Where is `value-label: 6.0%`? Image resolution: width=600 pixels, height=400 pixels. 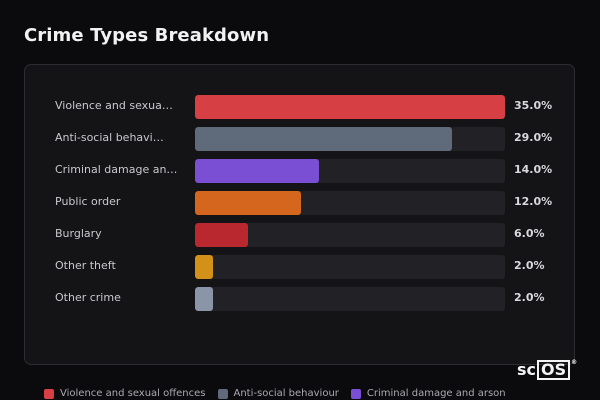
value-label: 6.0% is located at coordinates (529, 233).